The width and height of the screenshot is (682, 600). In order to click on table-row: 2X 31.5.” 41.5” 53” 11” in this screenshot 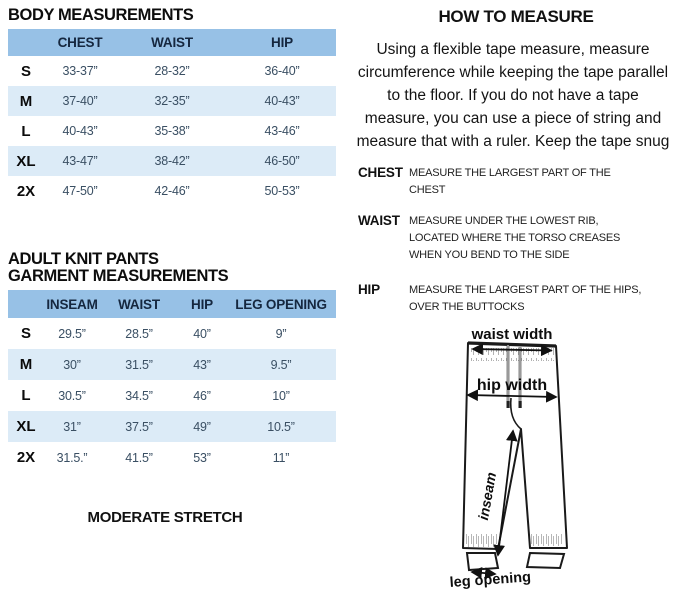, I will do `click(172, 457)`.